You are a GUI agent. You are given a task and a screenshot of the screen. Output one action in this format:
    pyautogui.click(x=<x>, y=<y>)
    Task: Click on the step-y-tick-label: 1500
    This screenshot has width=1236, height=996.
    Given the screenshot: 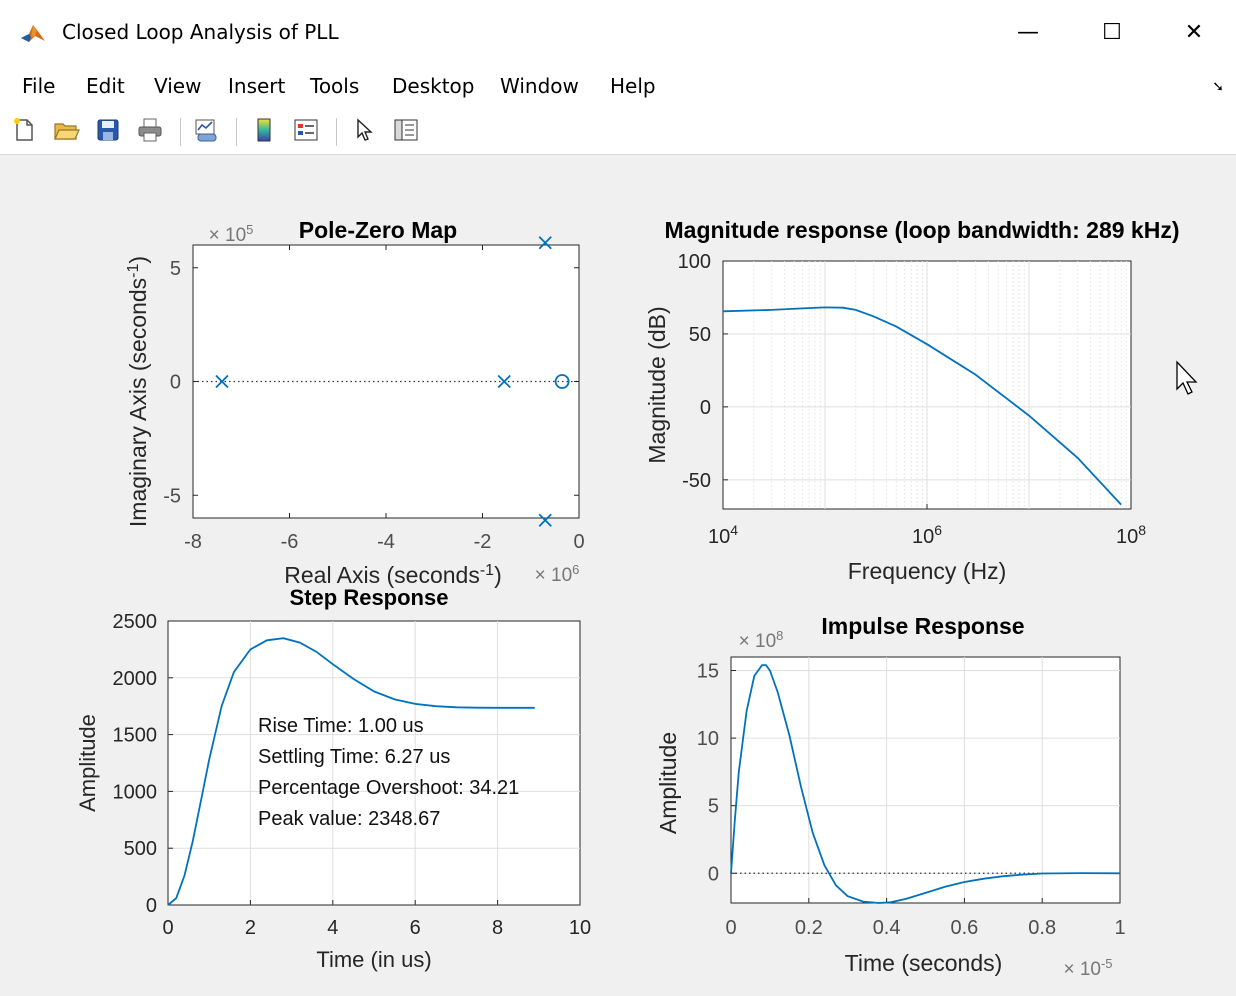 What is the action you would take?
    pyautogui.click(x=135, y=736)
    